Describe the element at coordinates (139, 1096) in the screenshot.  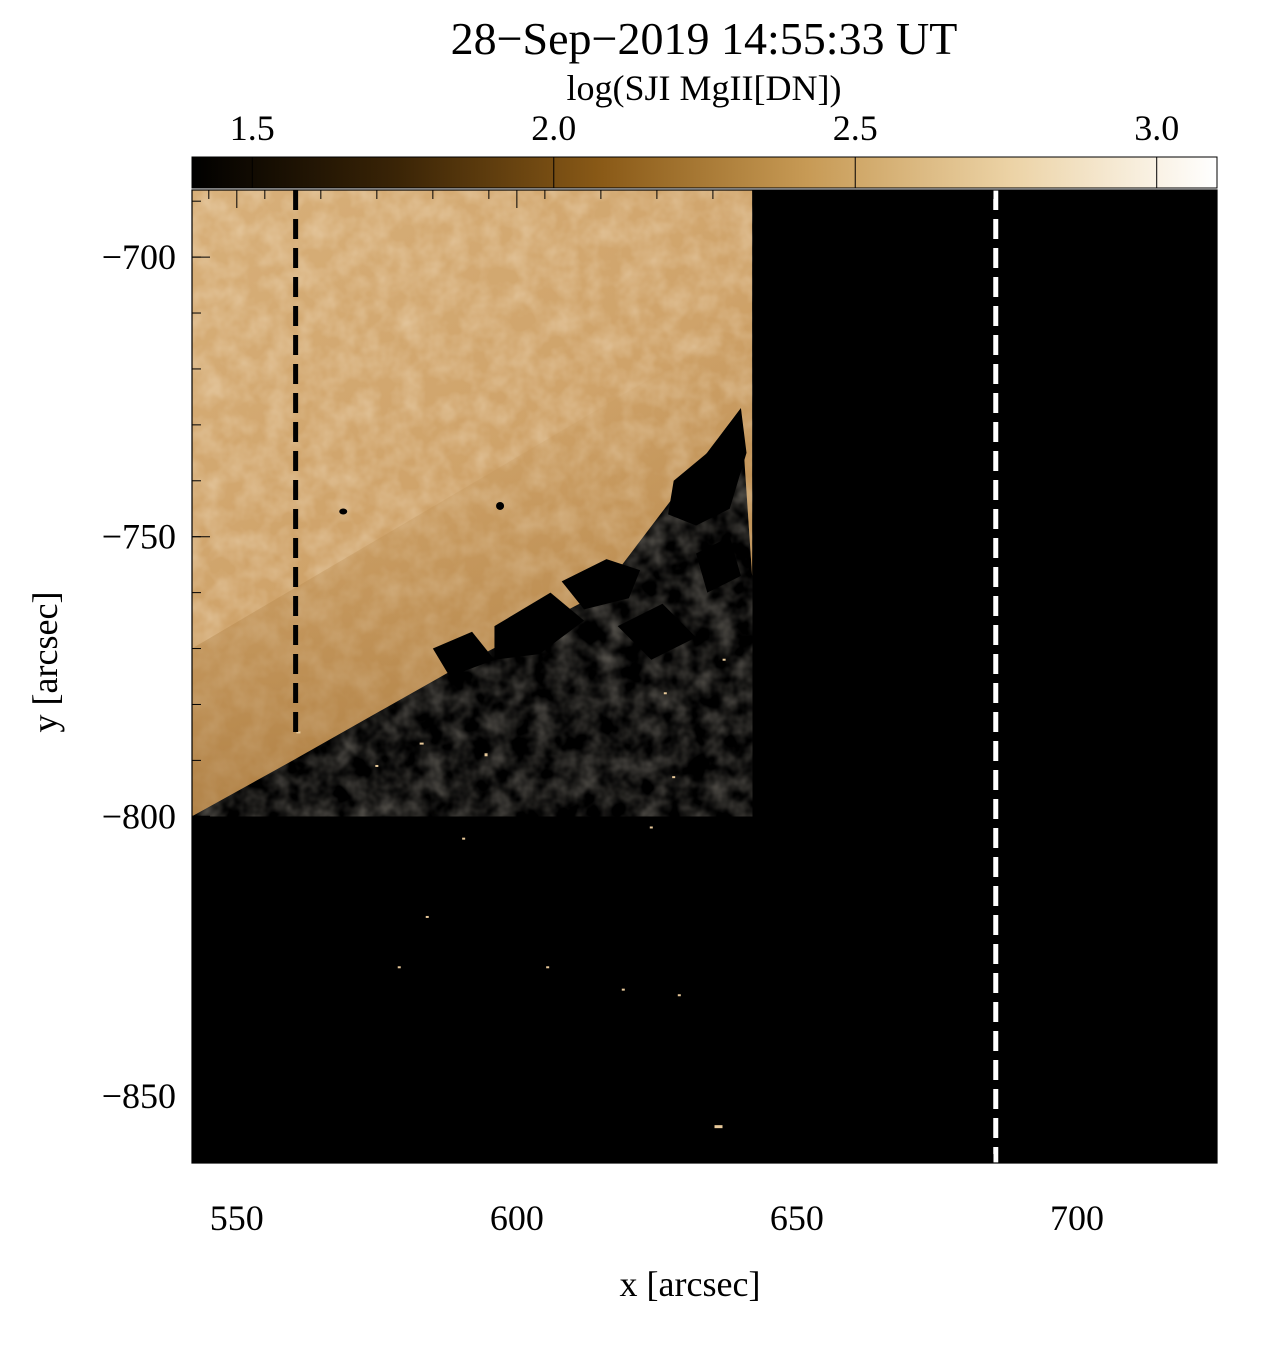
I see `y-tick-label: −850` at that location.